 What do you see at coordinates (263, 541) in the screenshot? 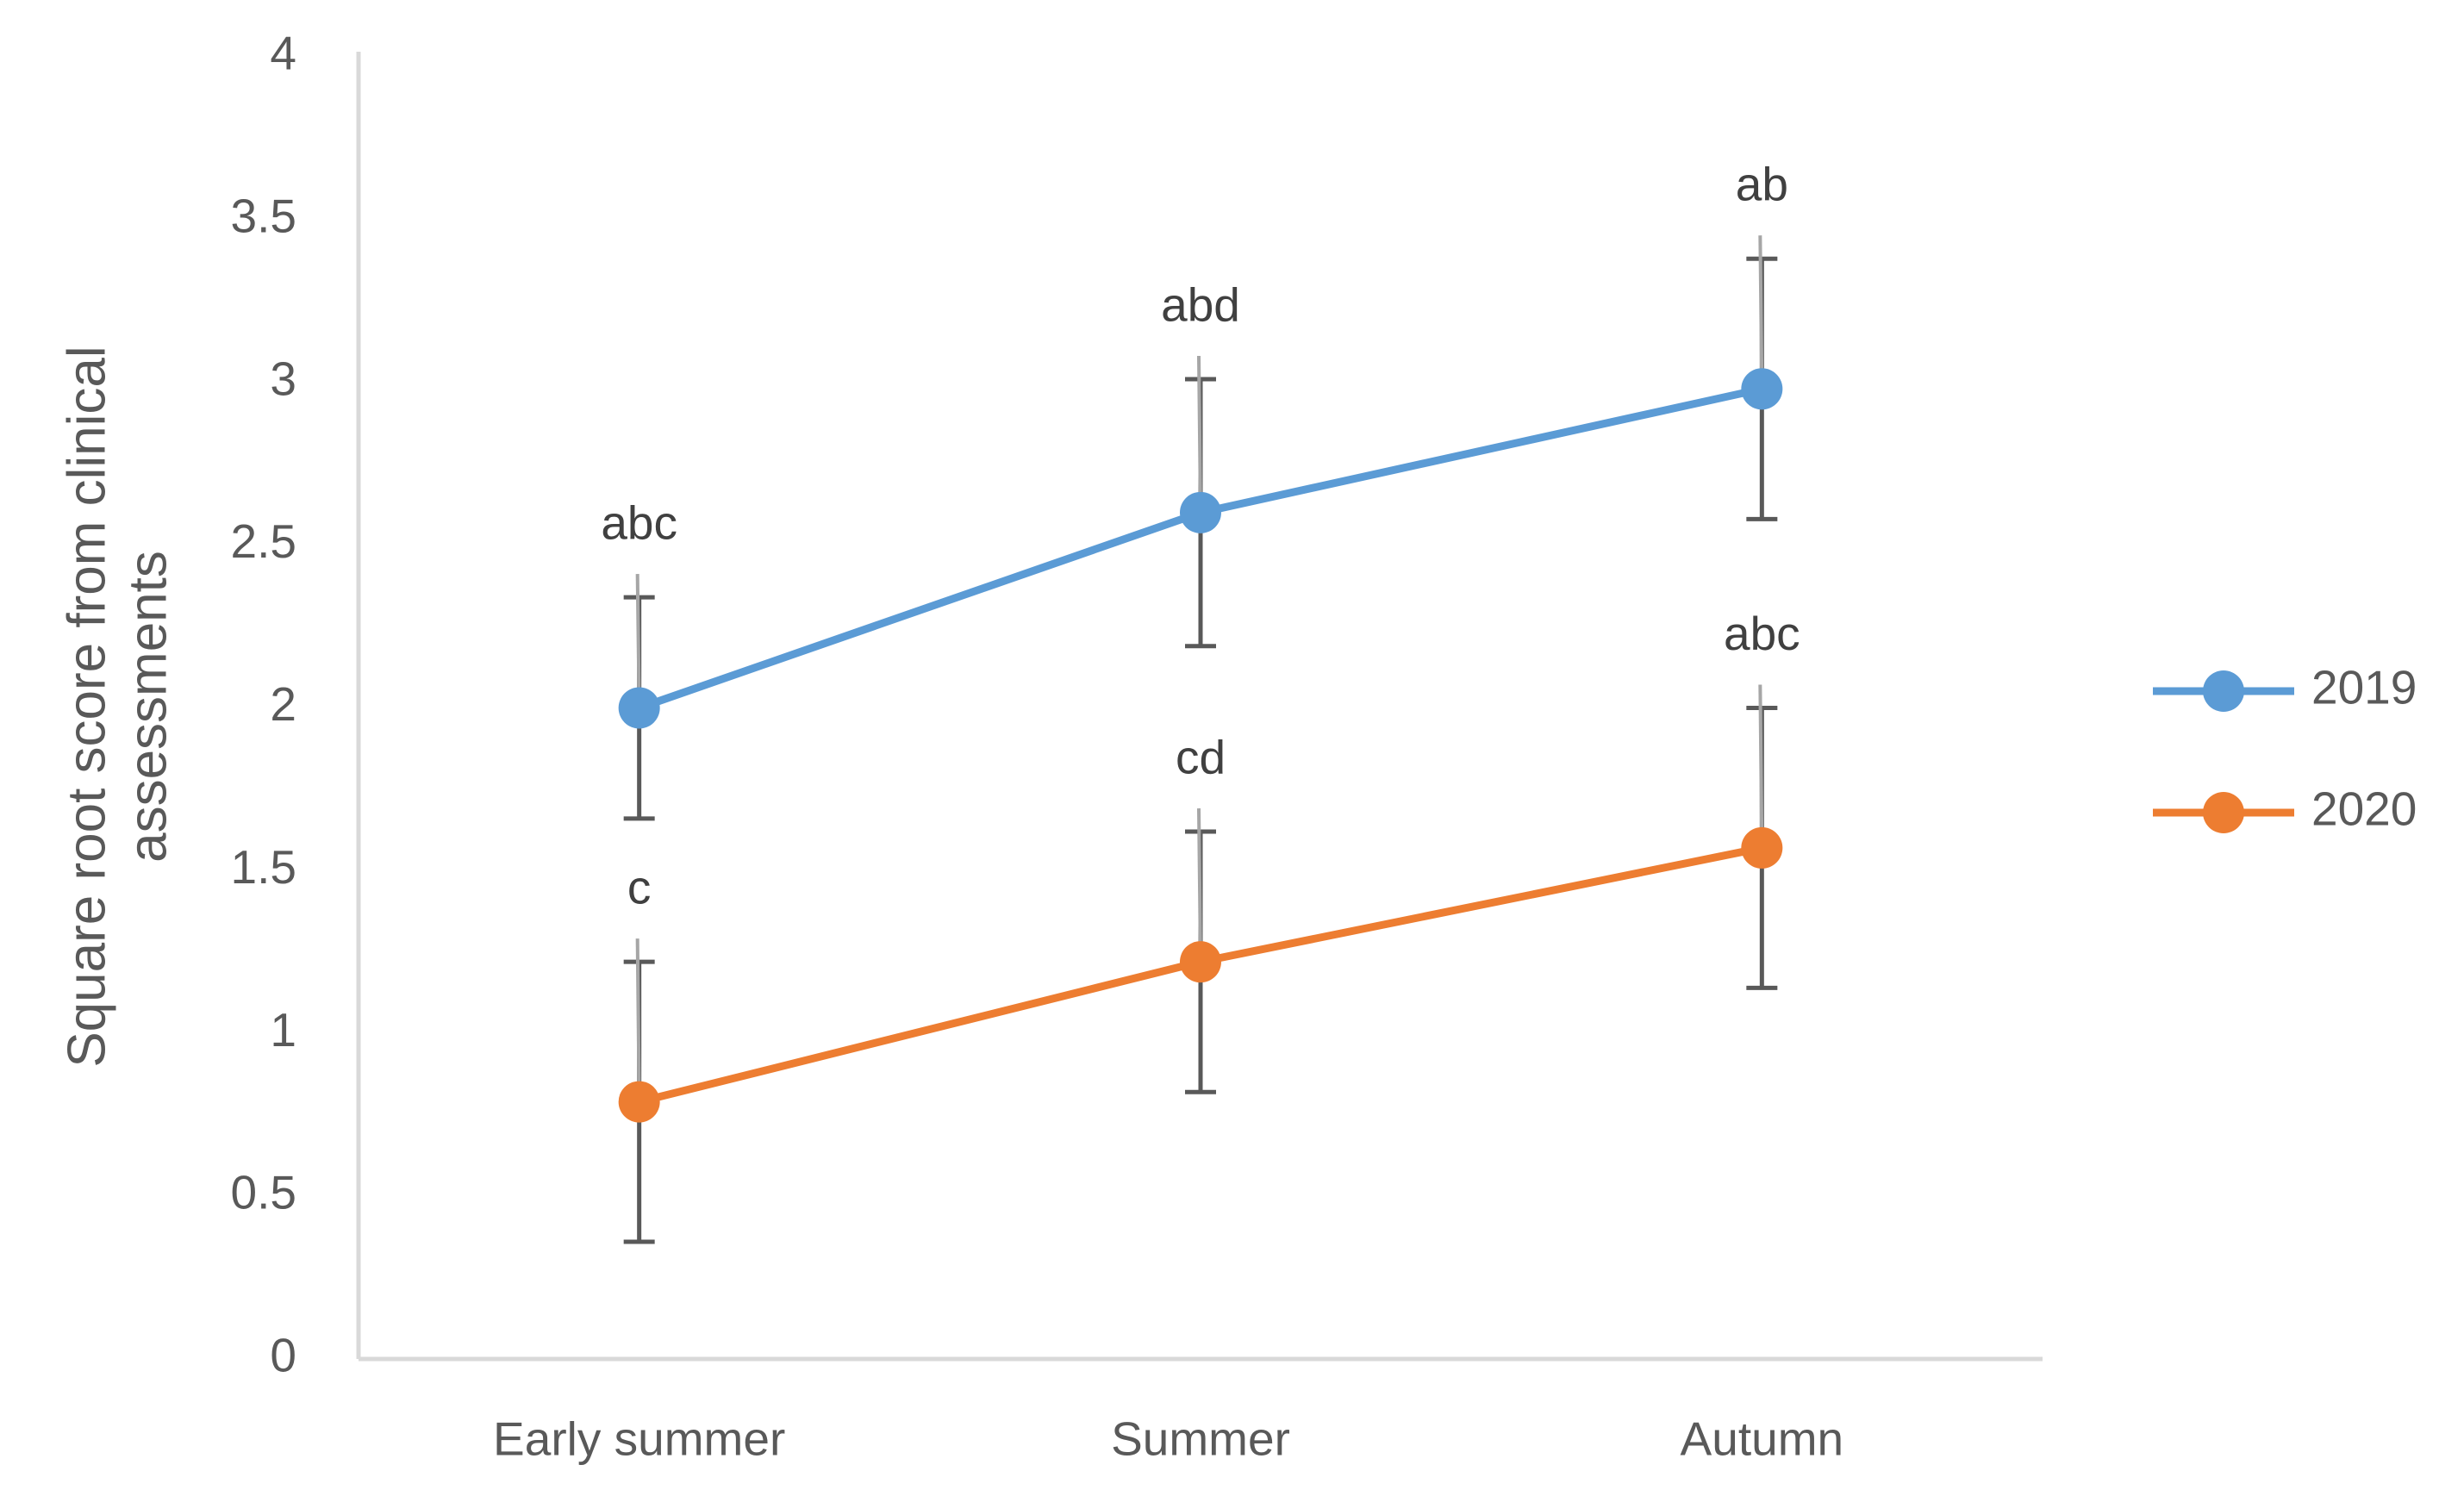
I see `y-tick-label: 2.5` at bounding box center [263, 541].